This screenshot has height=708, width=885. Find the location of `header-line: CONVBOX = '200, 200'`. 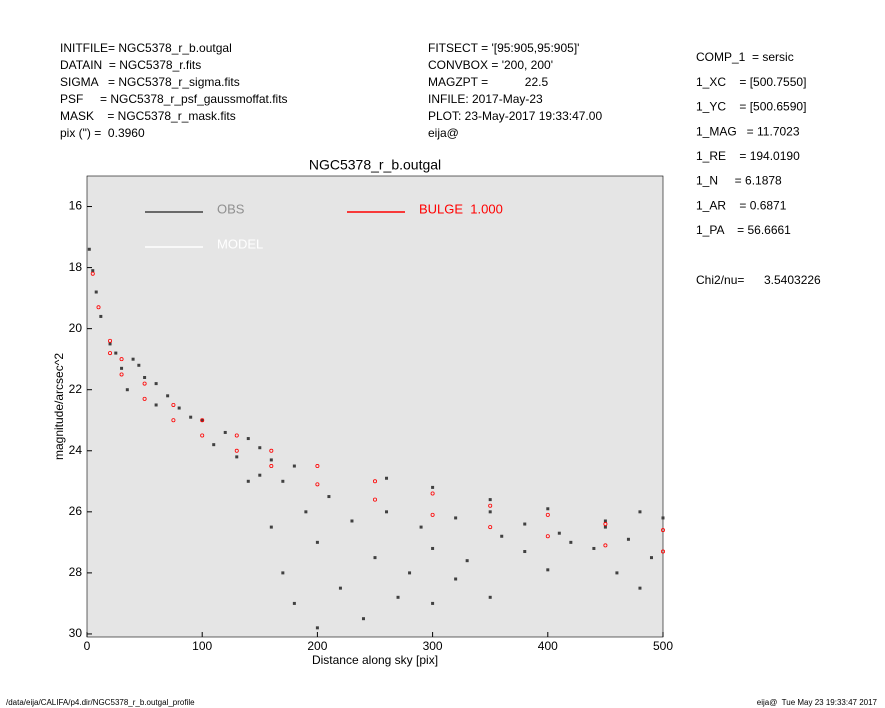

header-line: CONVBOX = '200, 200' is located at coordinates (490, 65).